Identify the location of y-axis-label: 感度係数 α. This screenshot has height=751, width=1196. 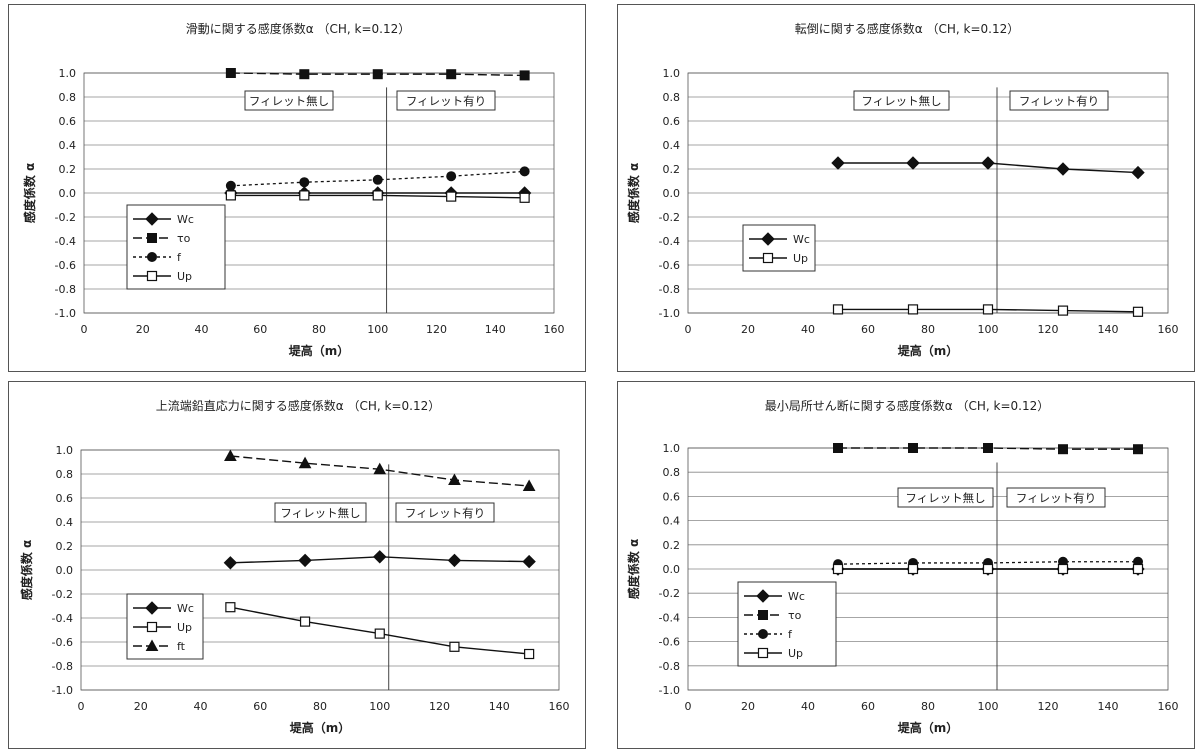
(26, 570).